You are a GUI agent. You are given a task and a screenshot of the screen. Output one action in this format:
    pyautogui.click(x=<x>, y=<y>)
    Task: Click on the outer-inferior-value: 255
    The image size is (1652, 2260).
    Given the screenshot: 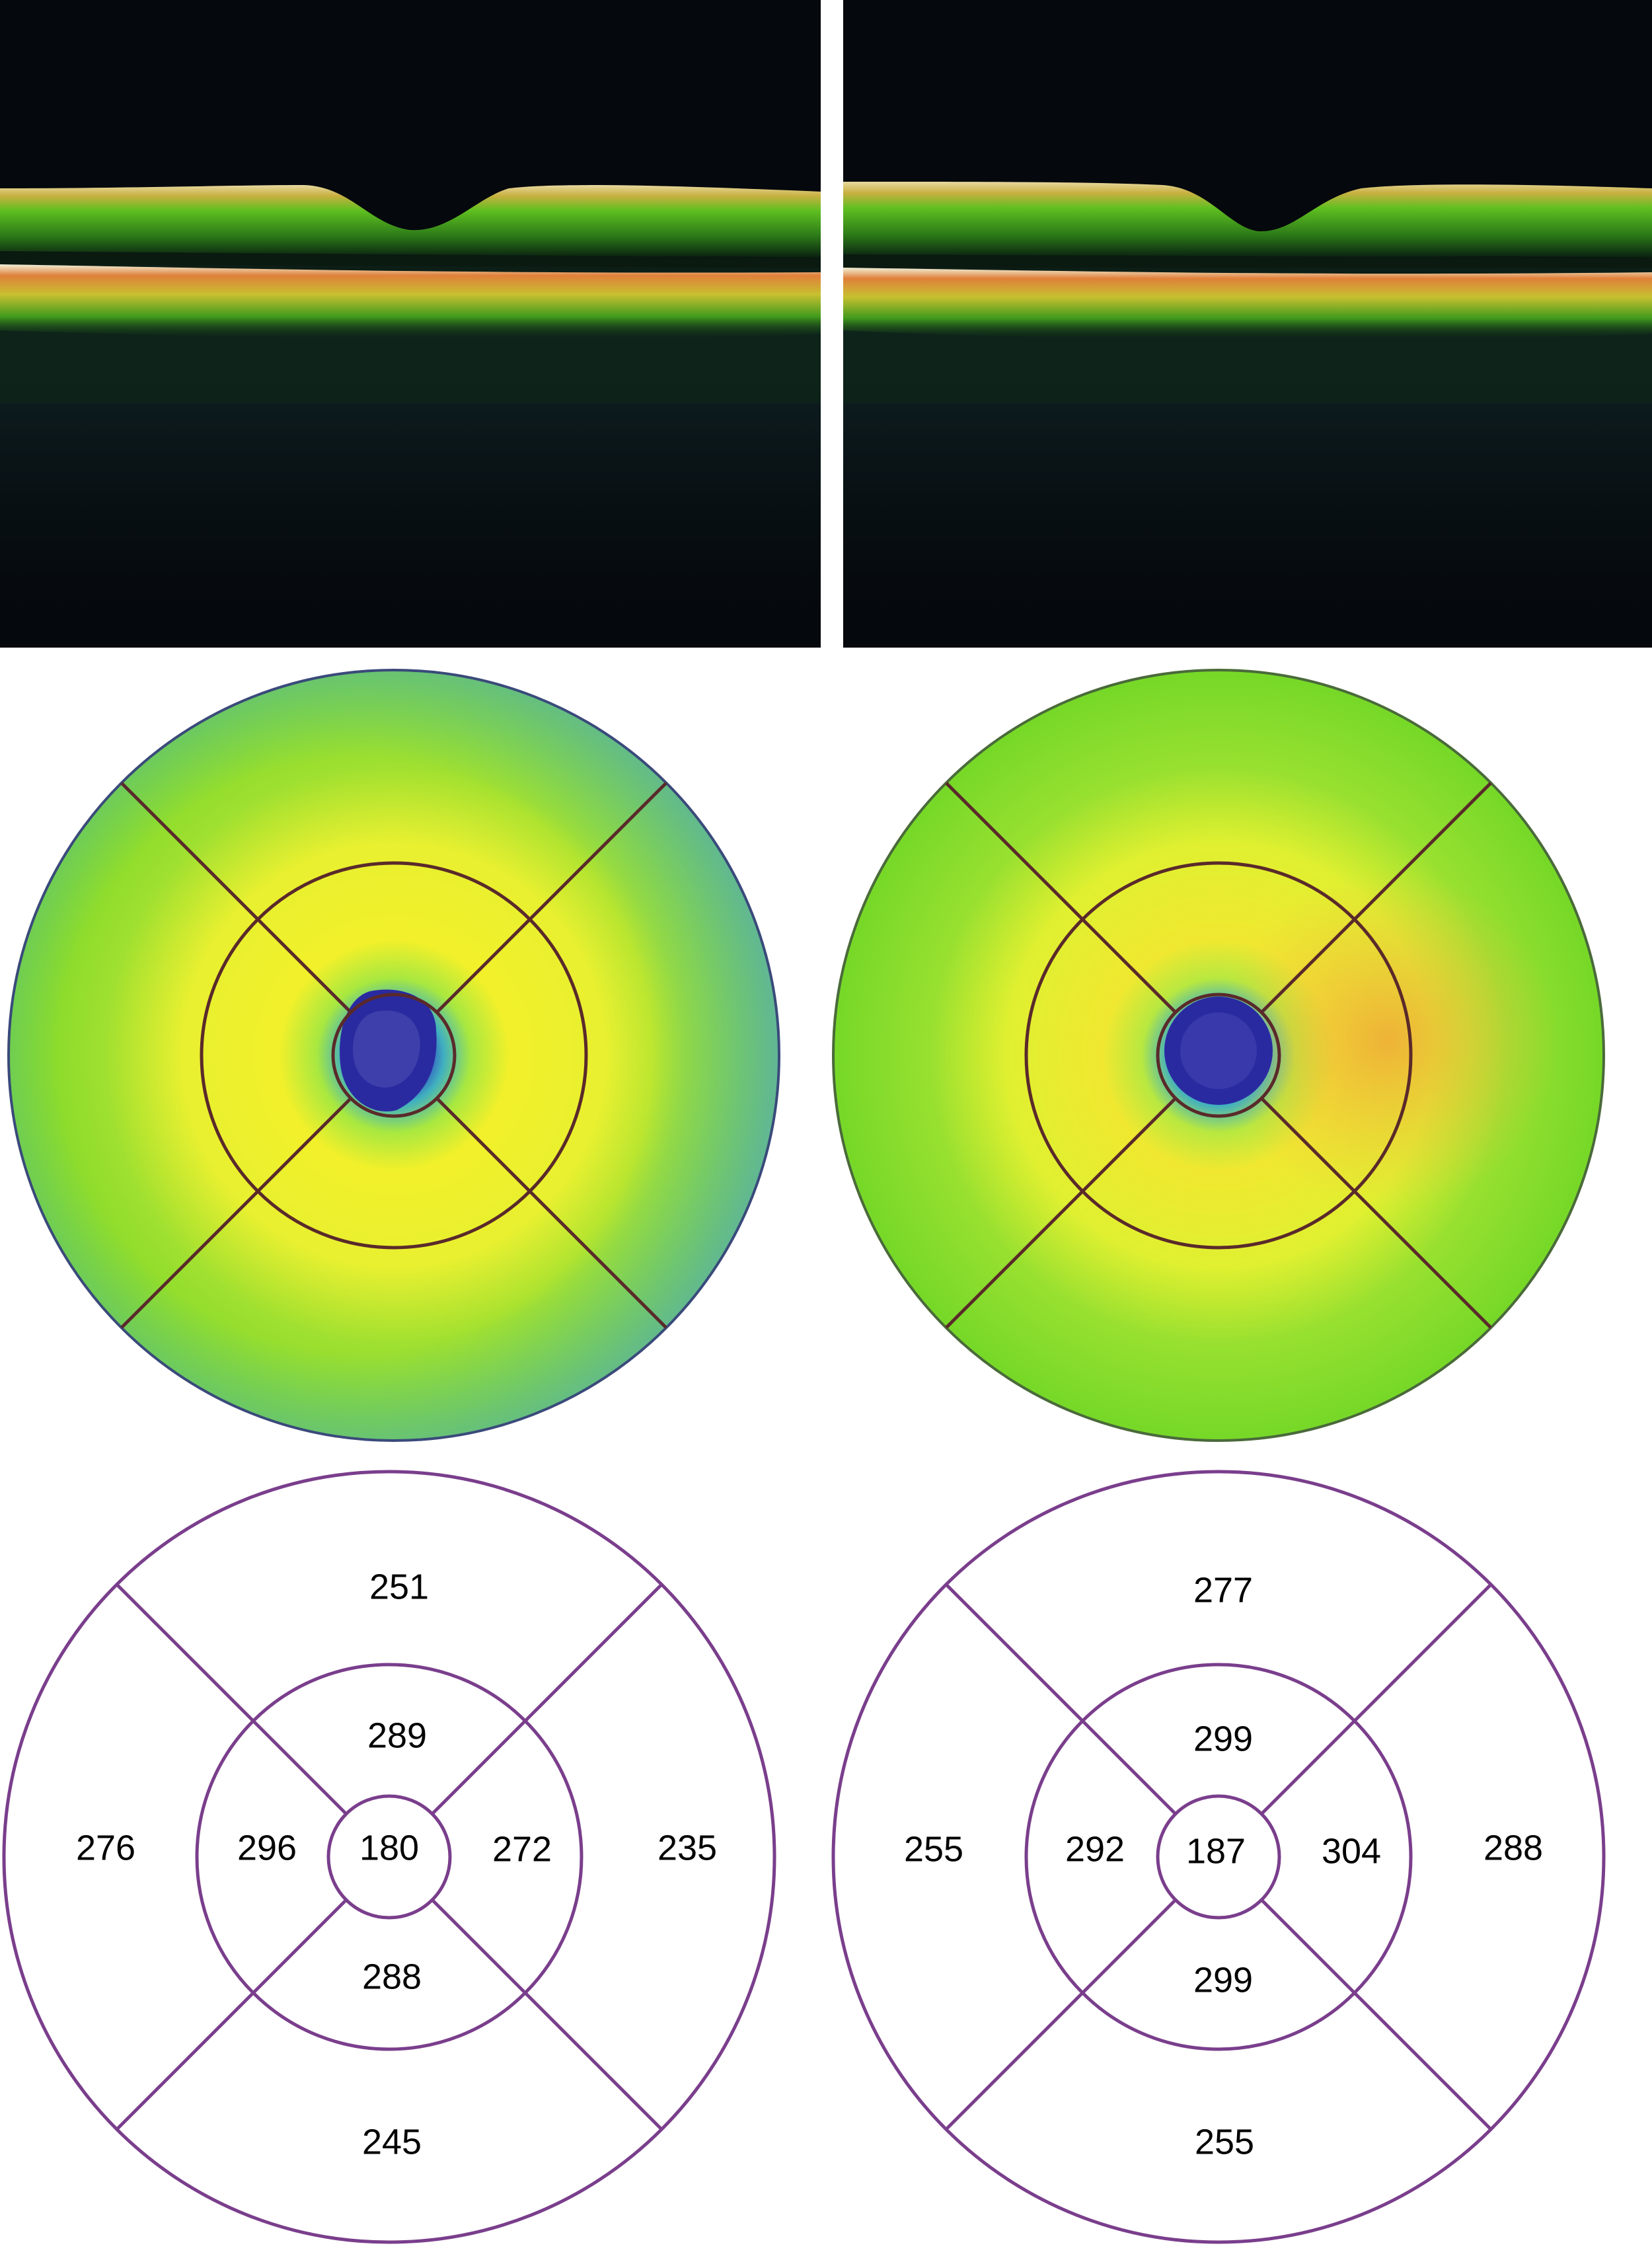 What is the action you would take?
    pyautogui.click(x=1225, y=2142)
    